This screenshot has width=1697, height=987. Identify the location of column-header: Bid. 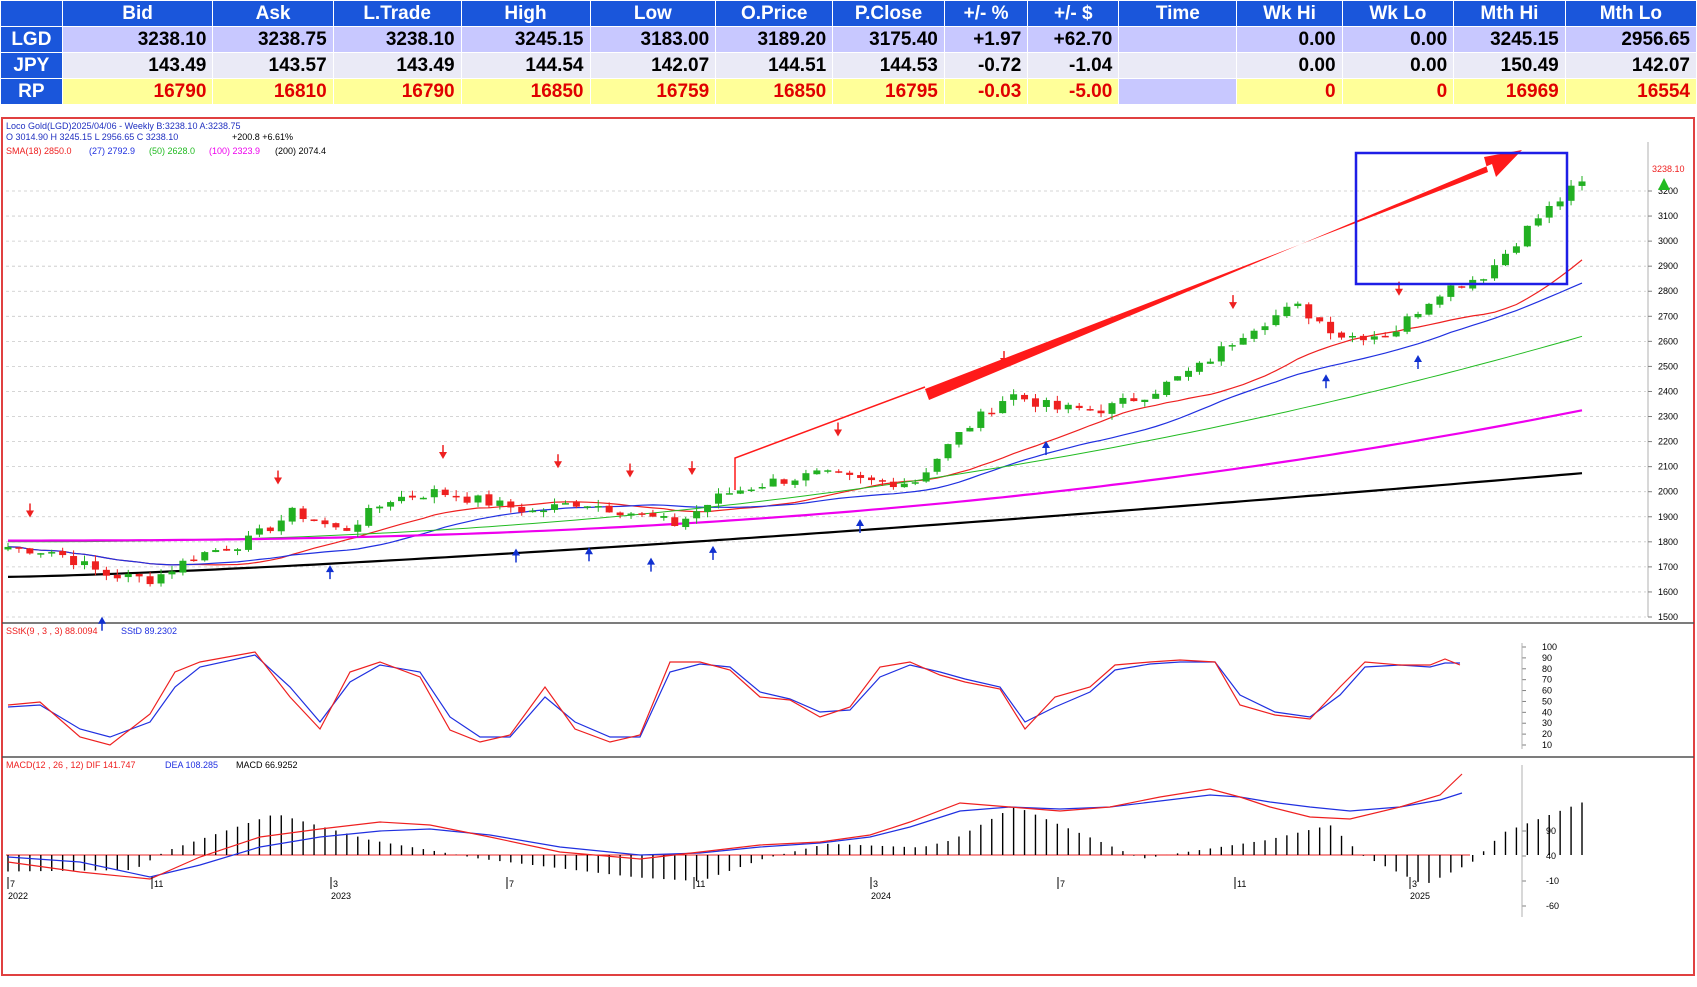
(137, 13).